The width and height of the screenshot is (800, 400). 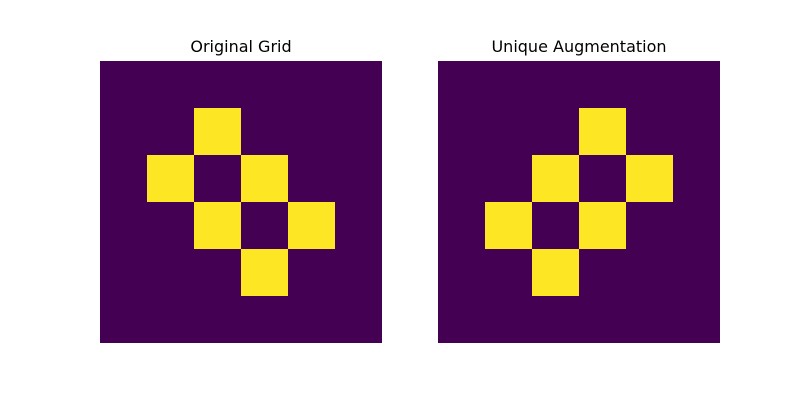 I want to click on chart-title: Original Grid, so click(x=241, y=46).